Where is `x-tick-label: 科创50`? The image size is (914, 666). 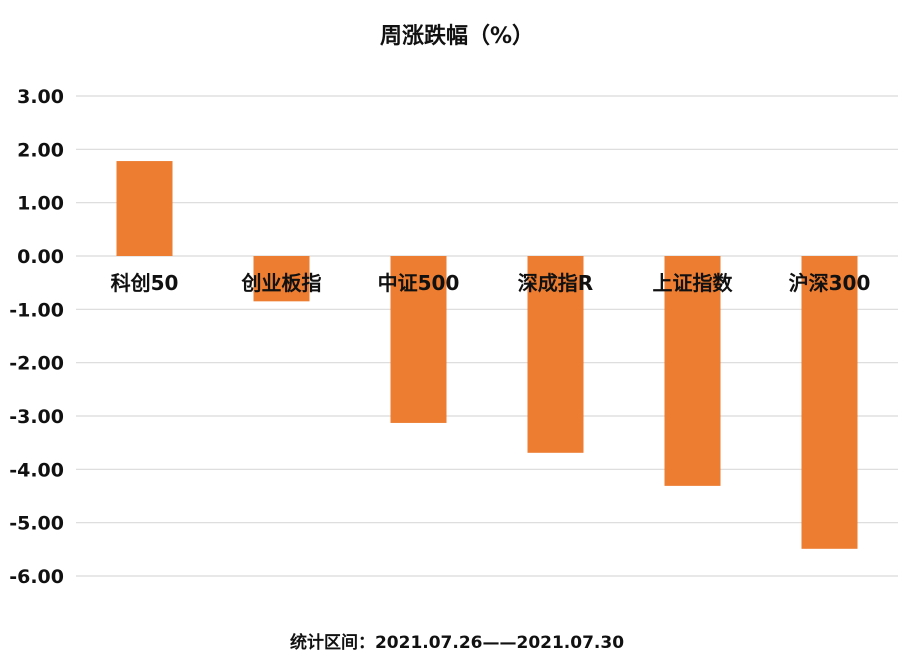
x-tick-label: 科创50 is located at coordinates (145, 283).